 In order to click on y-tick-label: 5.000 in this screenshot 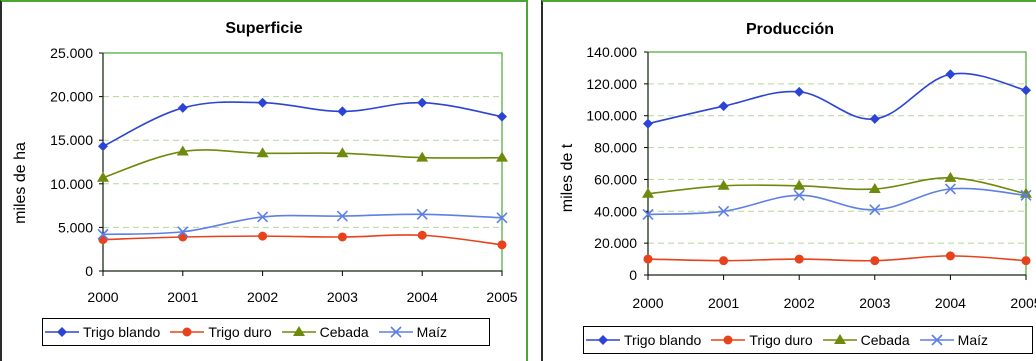, I will do `click(75, 227)`.